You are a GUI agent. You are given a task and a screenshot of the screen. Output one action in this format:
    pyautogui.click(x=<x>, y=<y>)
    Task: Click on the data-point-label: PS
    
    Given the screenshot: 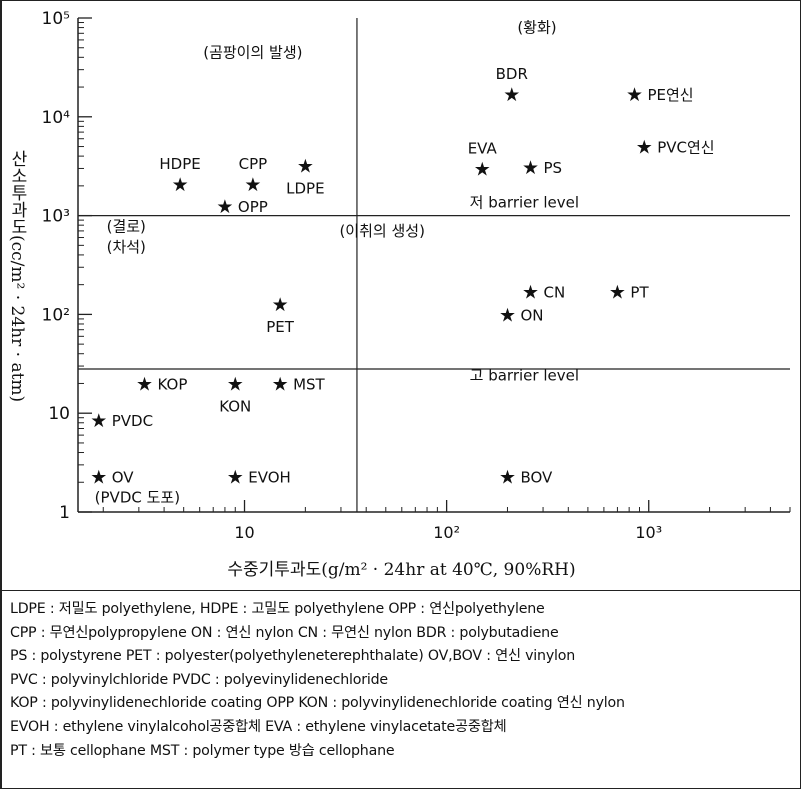 What is the action you would take?
    pyautogui.click(x=552, y=168)
    